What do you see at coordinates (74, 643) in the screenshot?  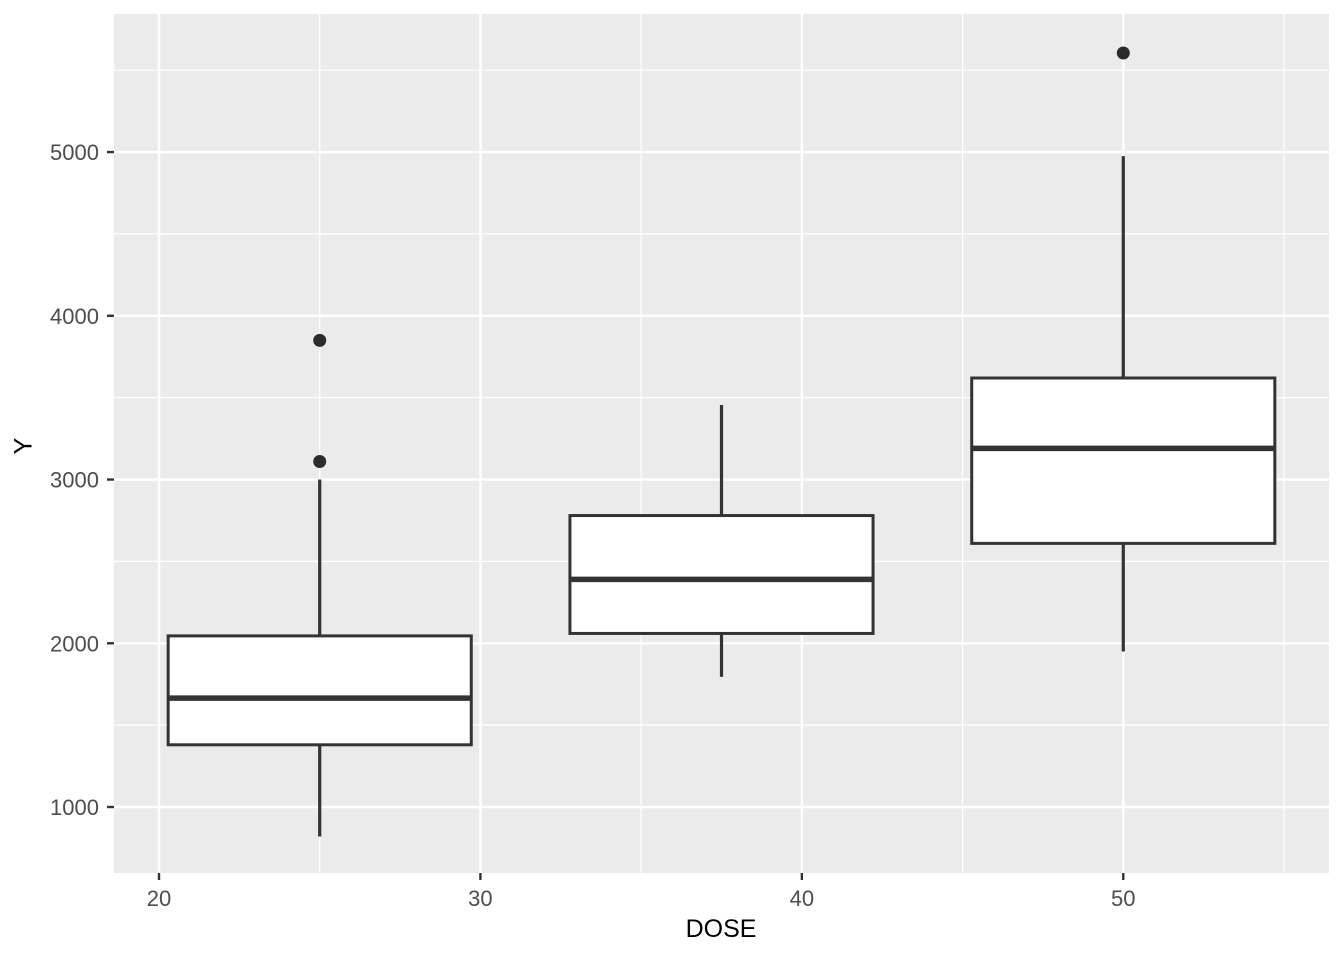 I see `y-tick-label: 2000` at bounding box center [74, 643].